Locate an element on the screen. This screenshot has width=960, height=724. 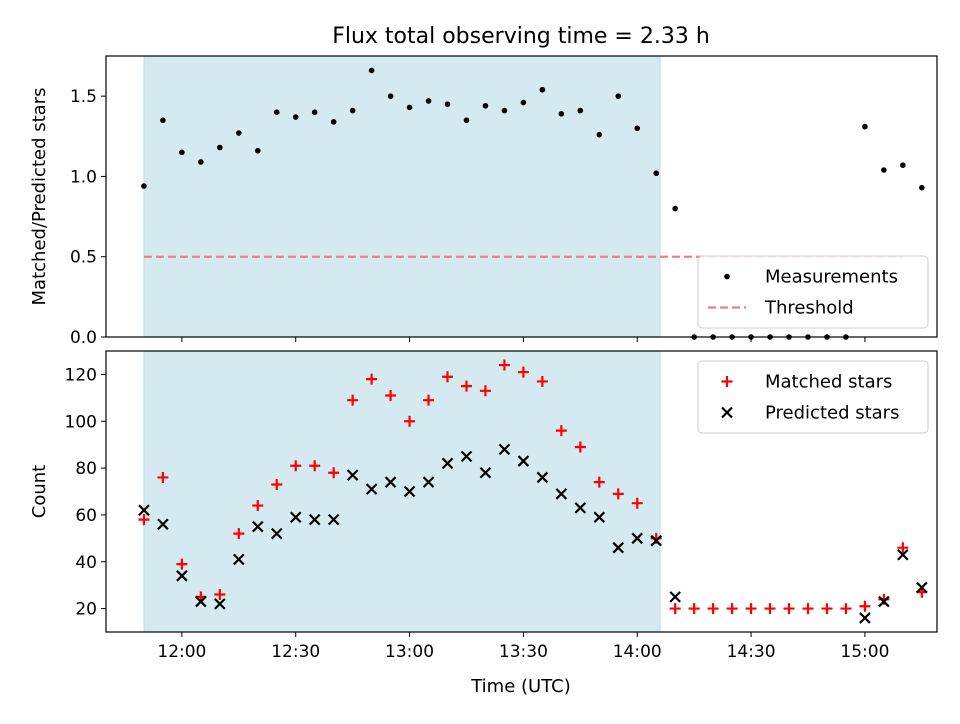
legend: Matched stars Predicted stars is located at coordinates (813, 397).